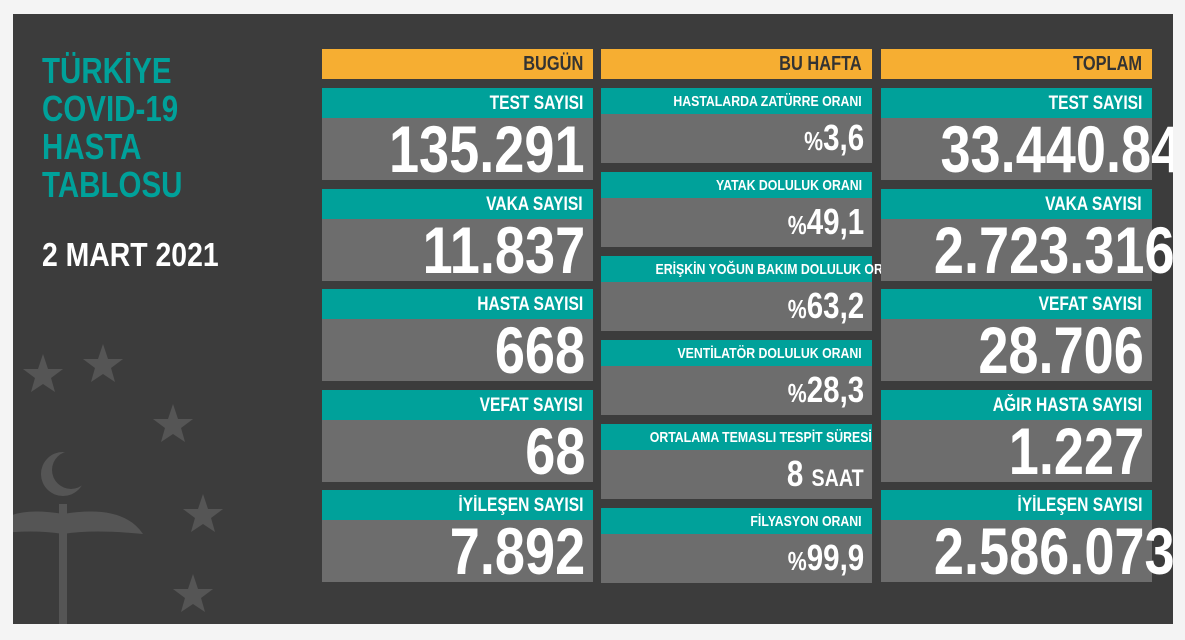 The width and height of the screenshot is (1185, 640). I want to click on stat-value-box: %99,9, so click(736, 559).